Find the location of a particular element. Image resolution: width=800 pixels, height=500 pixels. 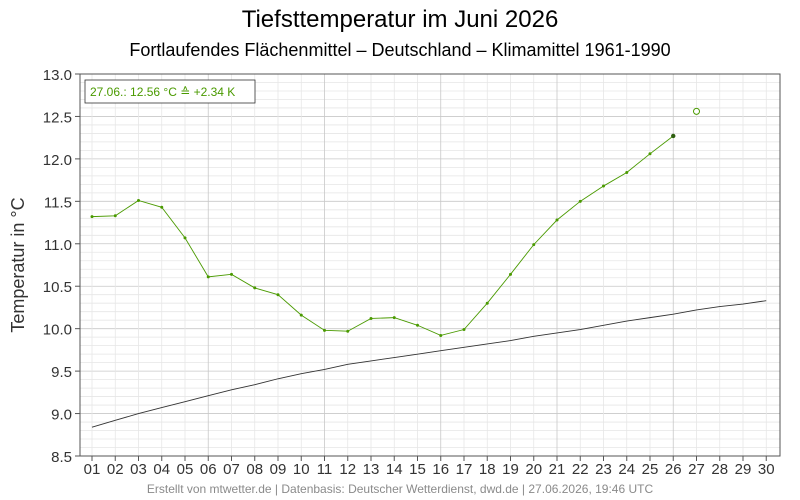

x-tick-label: 14 is located at coordinates (394, 469).